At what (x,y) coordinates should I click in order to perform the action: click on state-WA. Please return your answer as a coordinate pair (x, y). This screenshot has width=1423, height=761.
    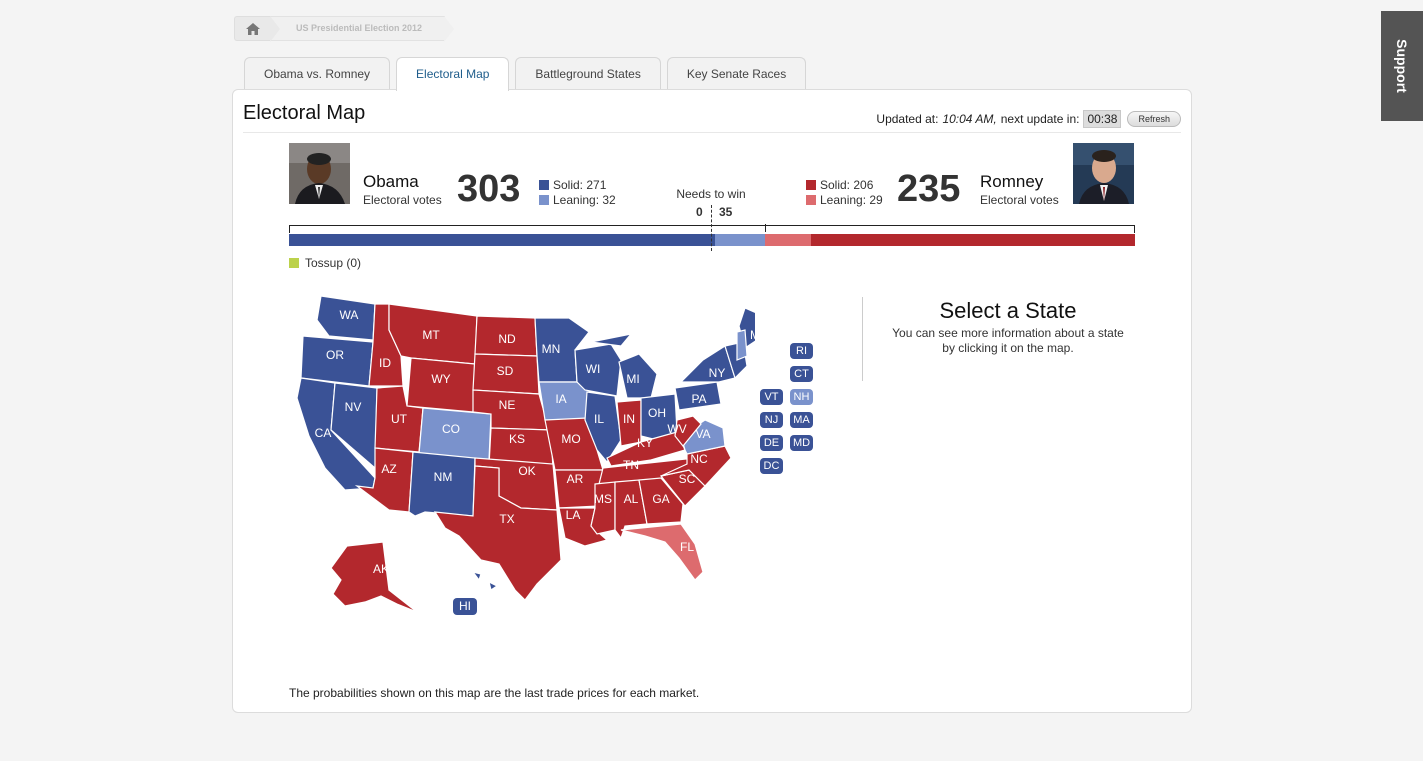
    Looking at the image, I should click on (346, 318).